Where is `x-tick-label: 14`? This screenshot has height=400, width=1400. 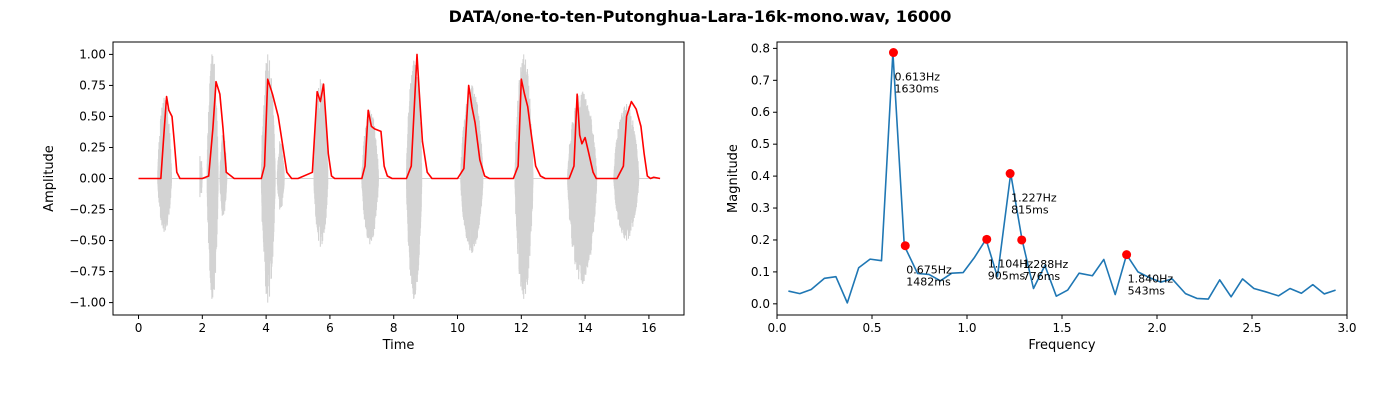 x-tick-label: 14 is located at coordinates (584, 328).